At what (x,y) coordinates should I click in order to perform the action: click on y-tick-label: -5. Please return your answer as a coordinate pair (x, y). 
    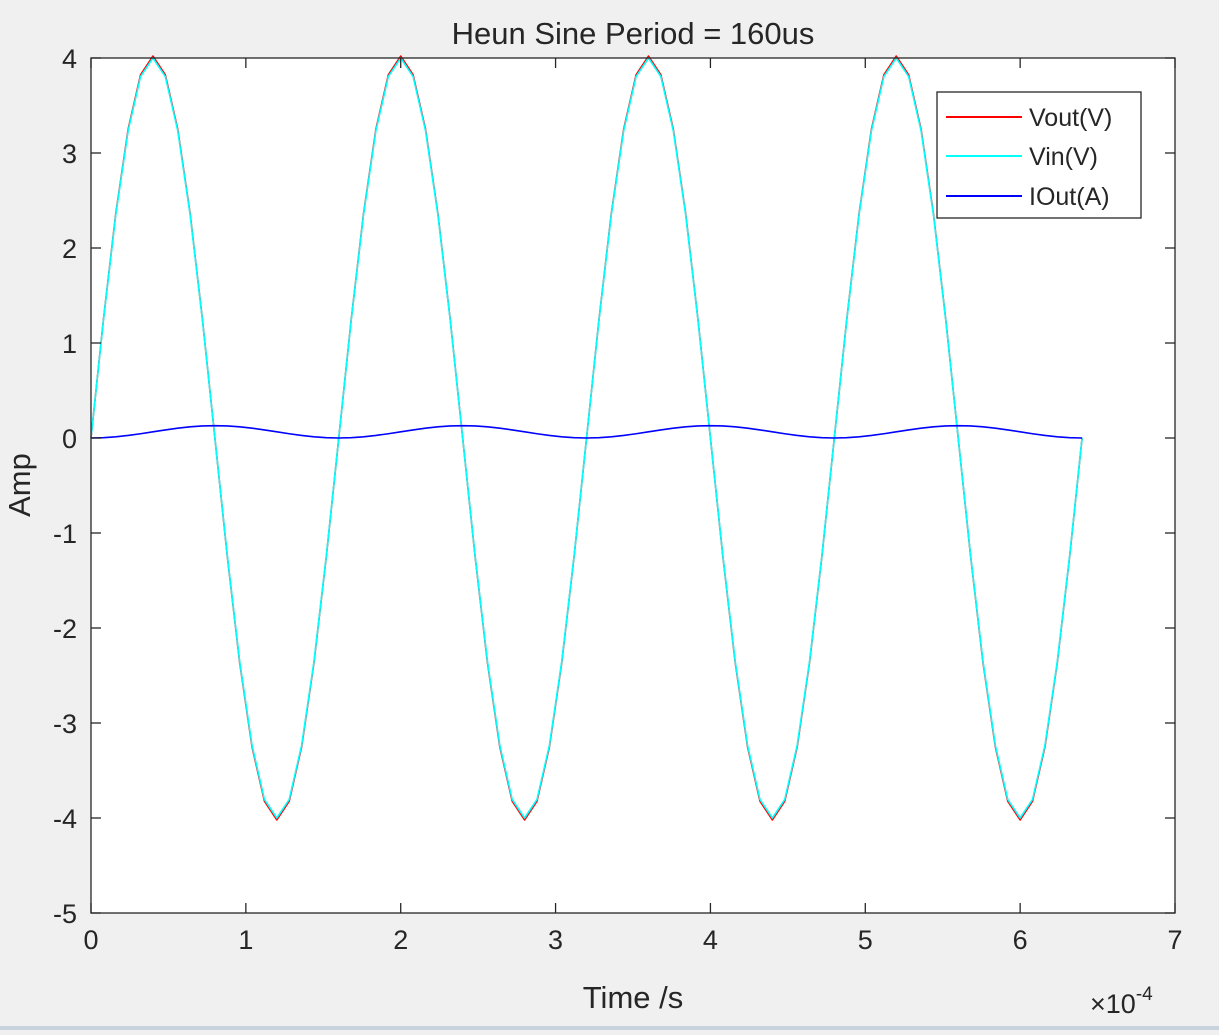
    Looking at the image, I should click on (65, 914).